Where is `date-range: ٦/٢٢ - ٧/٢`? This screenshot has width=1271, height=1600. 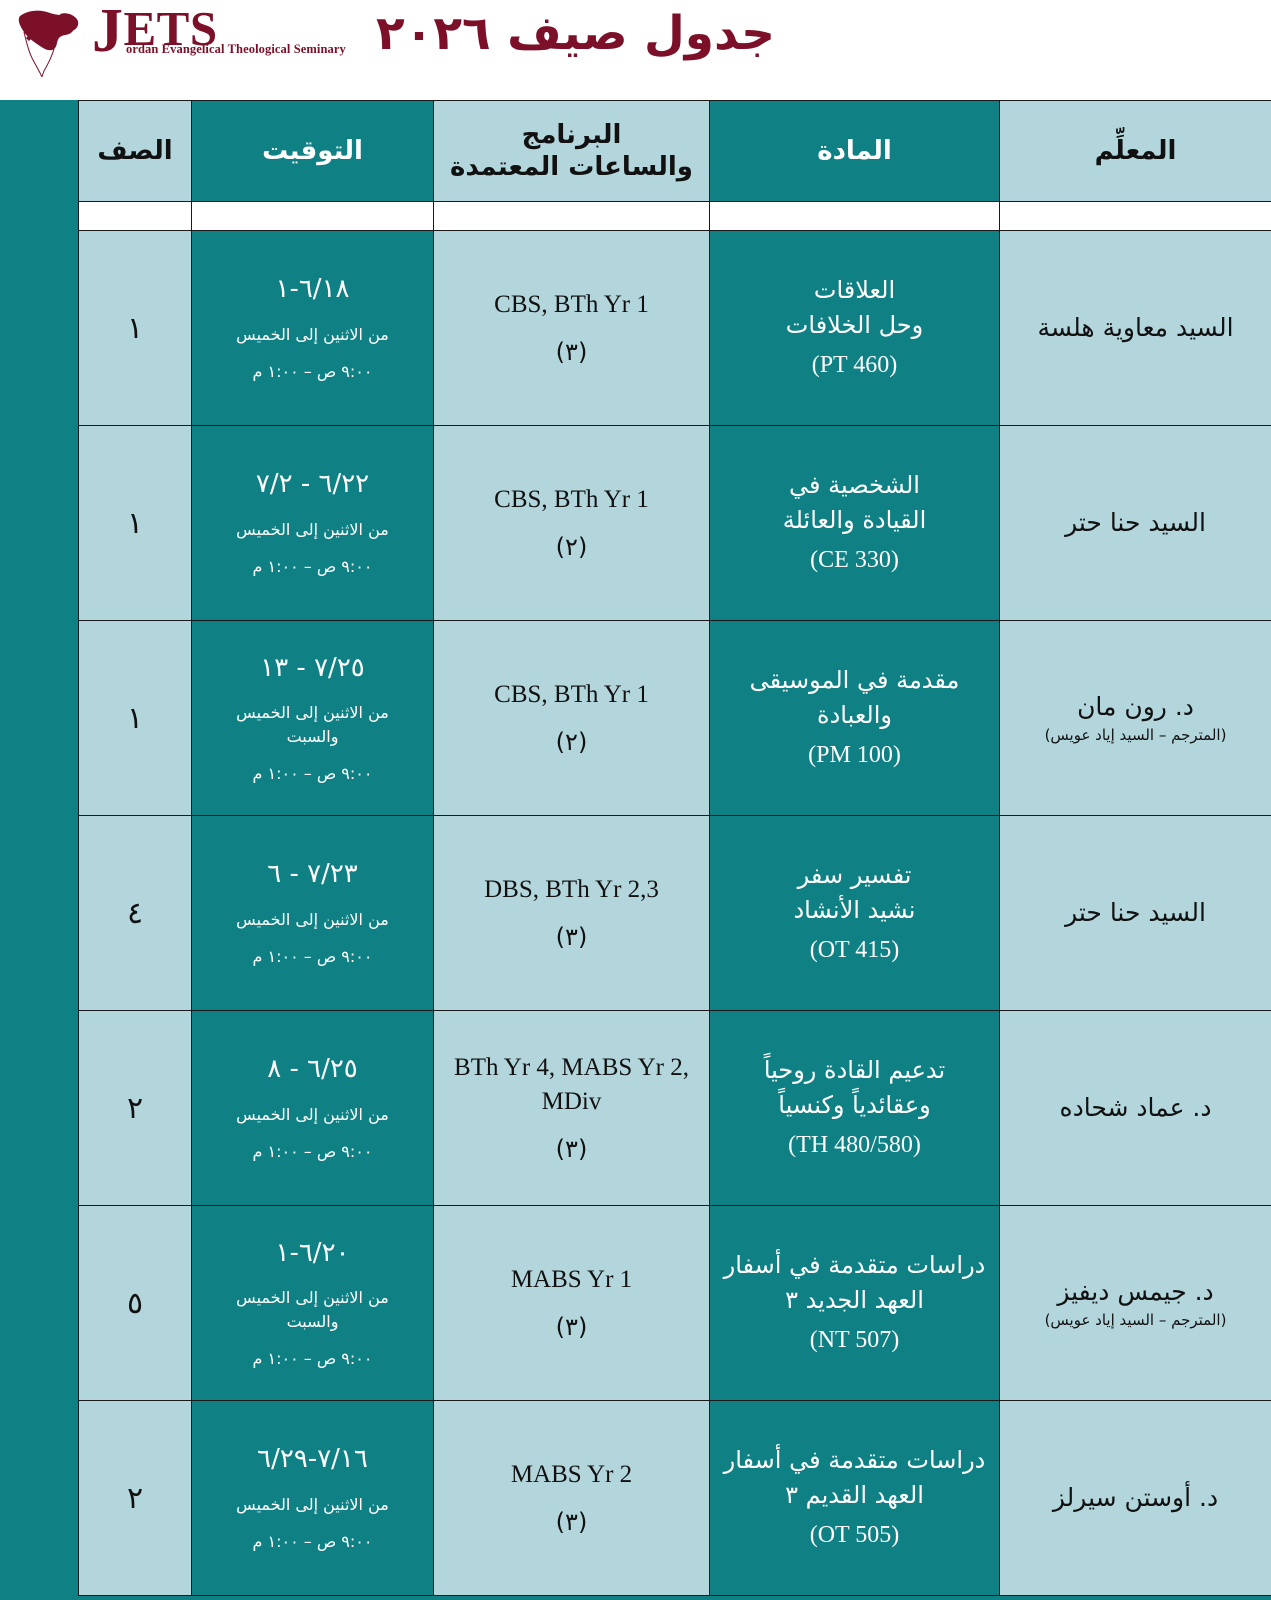 date-range: ٦/٢٢ - ٧/٢ is located at coordinates (312, 484).